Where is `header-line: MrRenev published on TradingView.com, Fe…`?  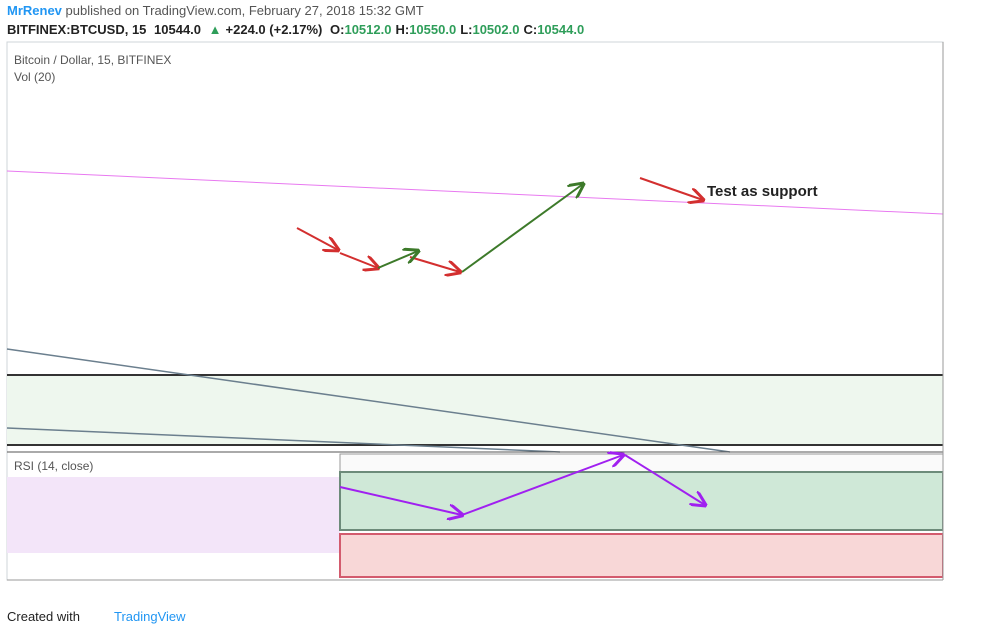 header-line: MrRenev published on TradingView.com, Fe… is located at coordinates (215, 10).